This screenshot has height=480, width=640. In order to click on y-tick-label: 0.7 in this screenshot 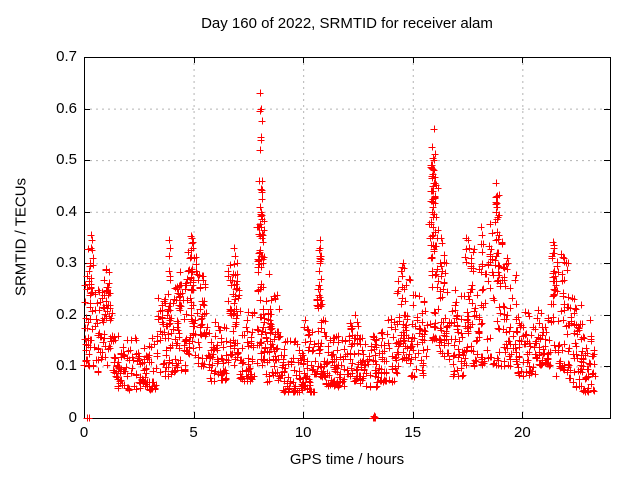, I will do `click(66, 56)`.